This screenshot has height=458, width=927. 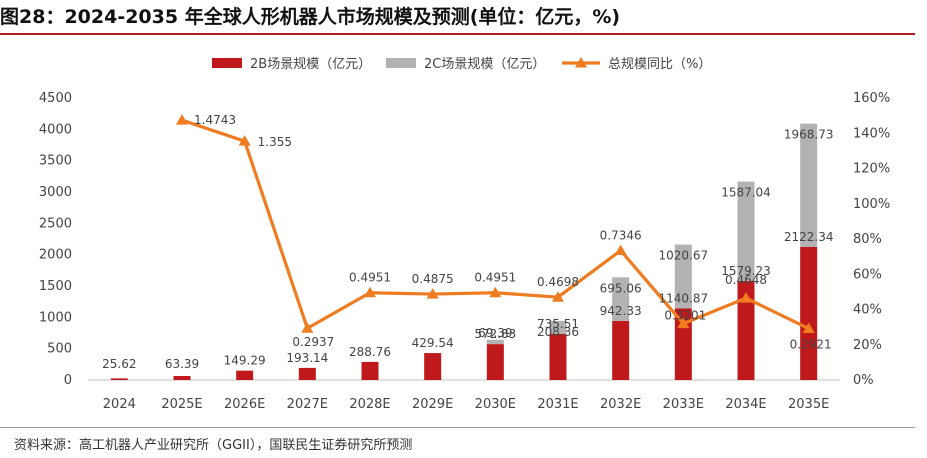 I want to click on bar-2b-label: 288.76, so click(x=370, y=352).